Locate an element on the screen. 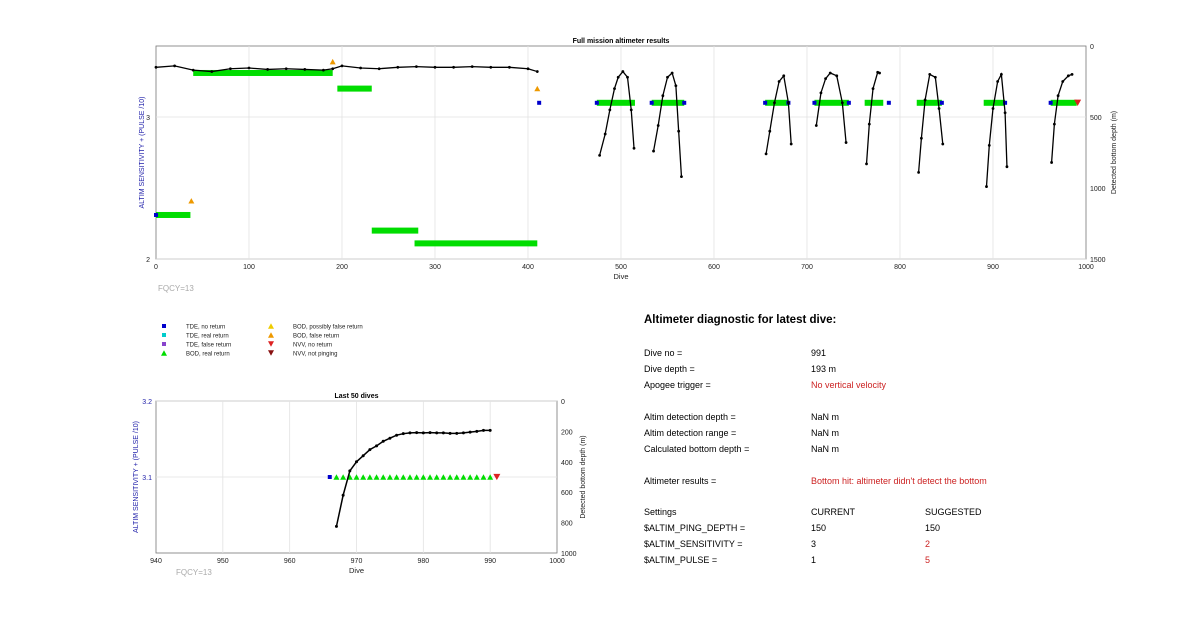 This screenshot has height=622, width=1200. results-label: Altimeter results = is located at coordinates (680, 481).